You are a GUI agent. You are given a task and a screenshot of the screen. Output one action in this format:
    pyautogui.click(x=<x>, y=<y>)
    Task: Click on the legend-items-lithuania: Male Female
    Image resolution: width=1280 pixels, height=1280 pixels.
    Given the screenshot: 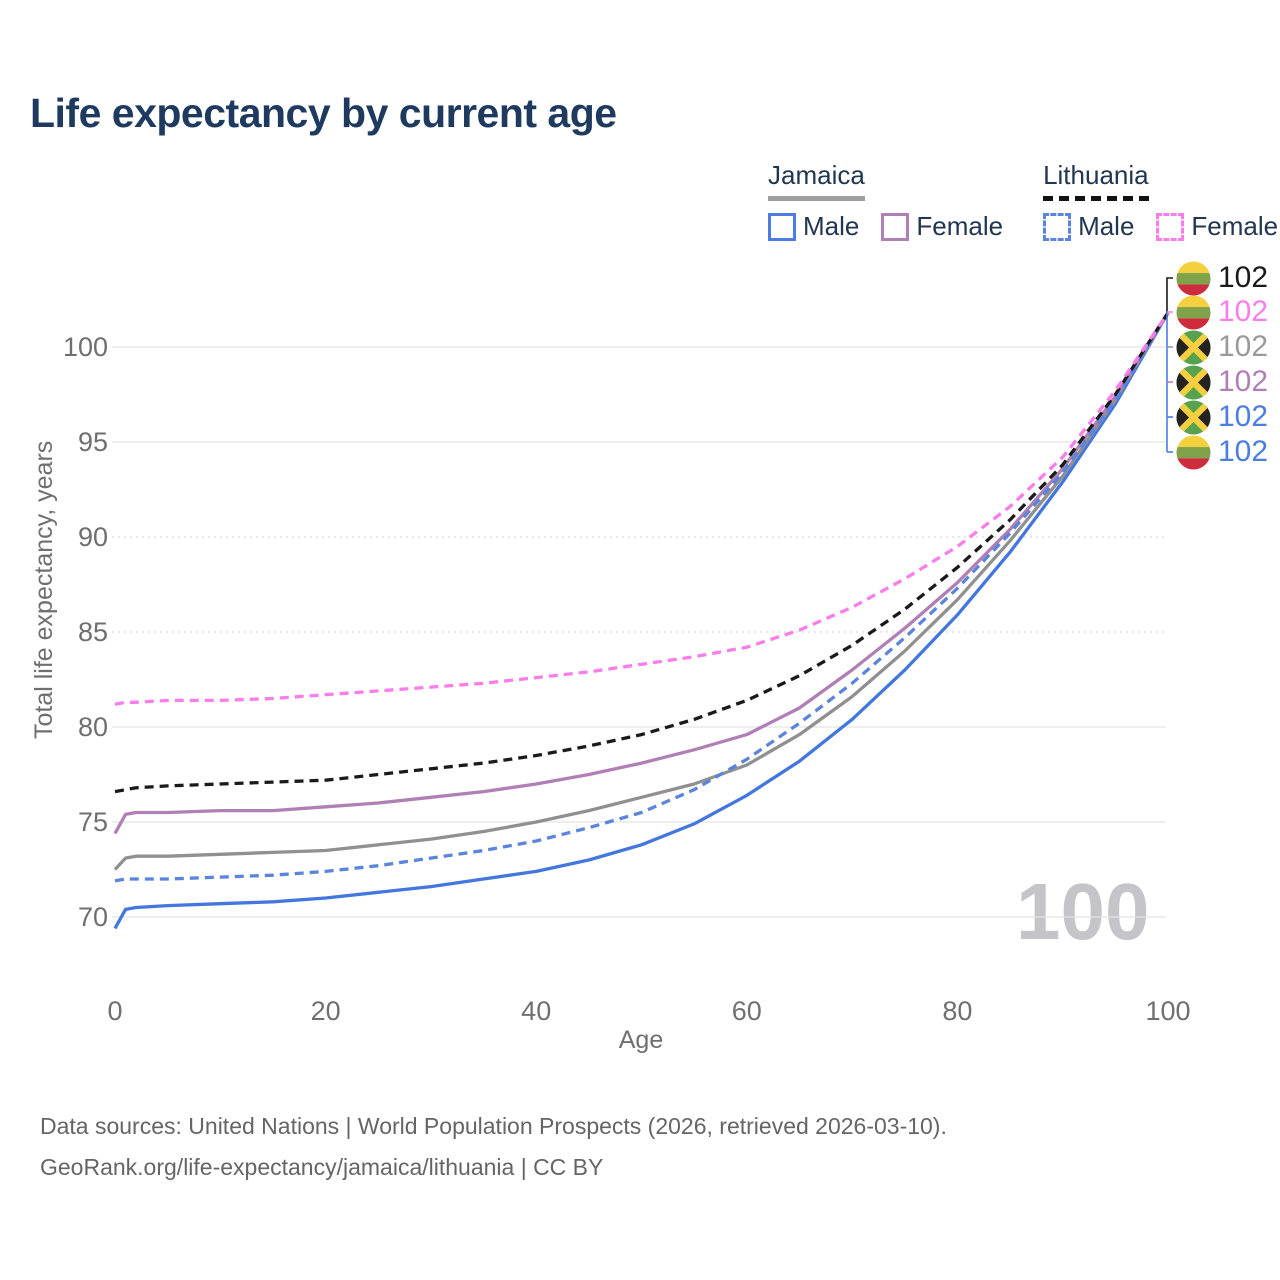 What is the action you would take?
    pyautogui.click(x=1160, y=226)
    